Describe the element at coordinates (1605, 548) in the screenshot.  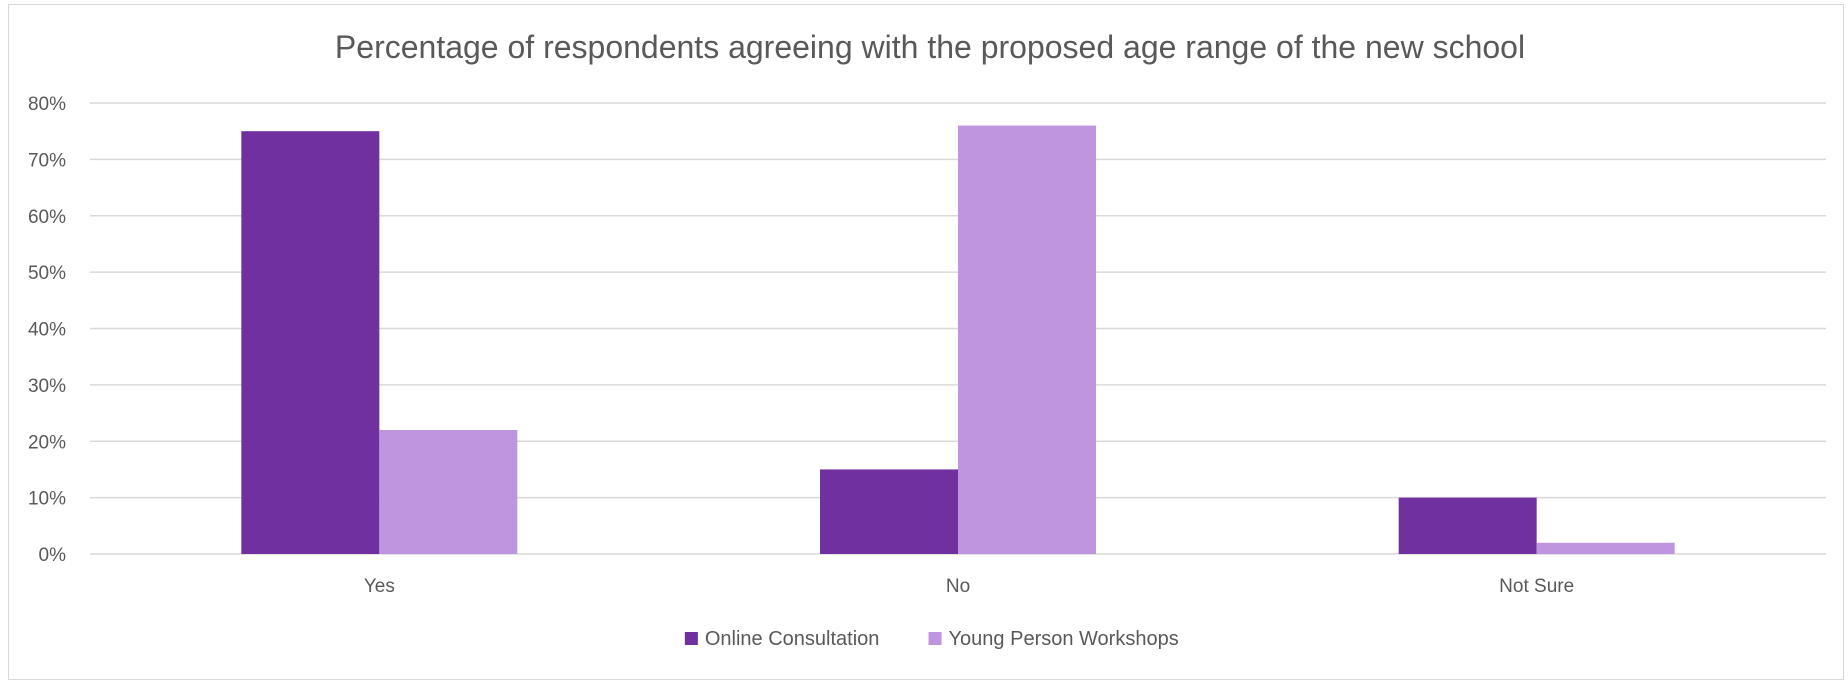
I see `bar-young-person-workshops-not-sure` at that location.